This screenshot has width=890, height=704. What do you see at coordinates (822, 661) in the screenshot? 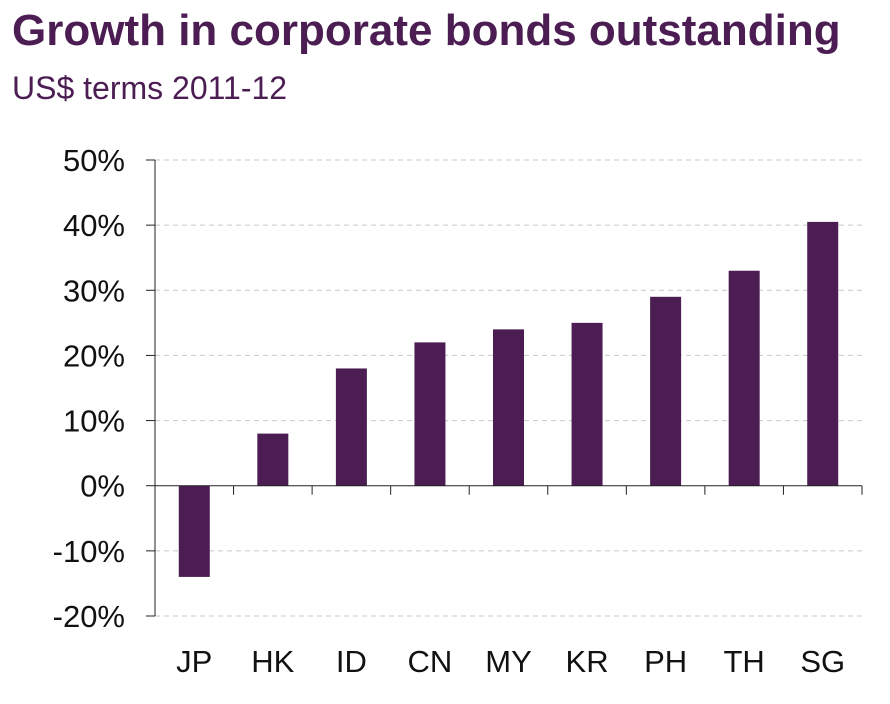
I see `x-tick-label: SG` at bounding box center [822, 661].